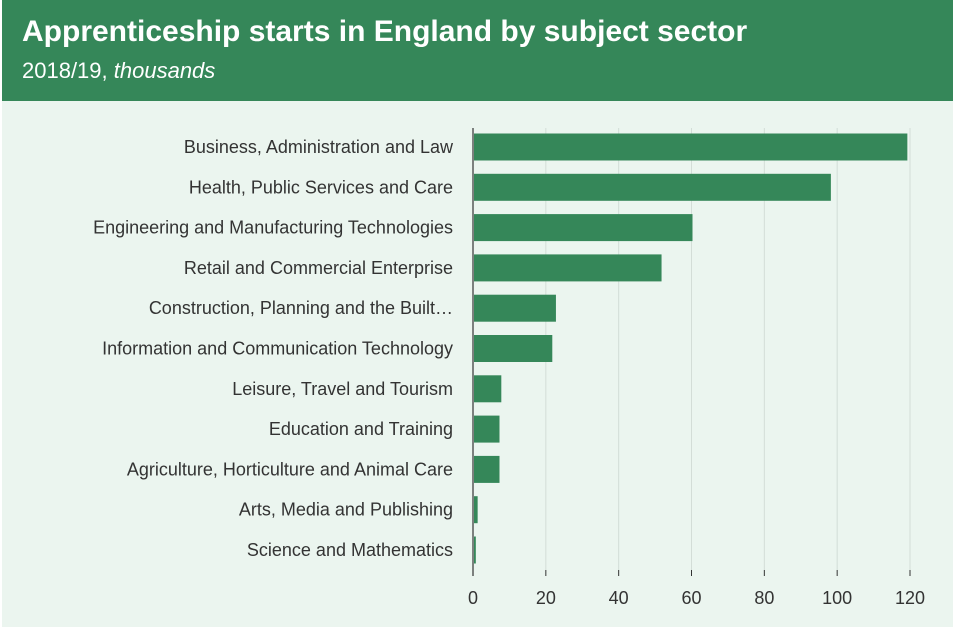 The width and height of the screenshot is (955, 629). What do you see at coordinates (546, 598) in the screenshot?
I see `x-tick-label: 20` at bounding box center [546, 598].